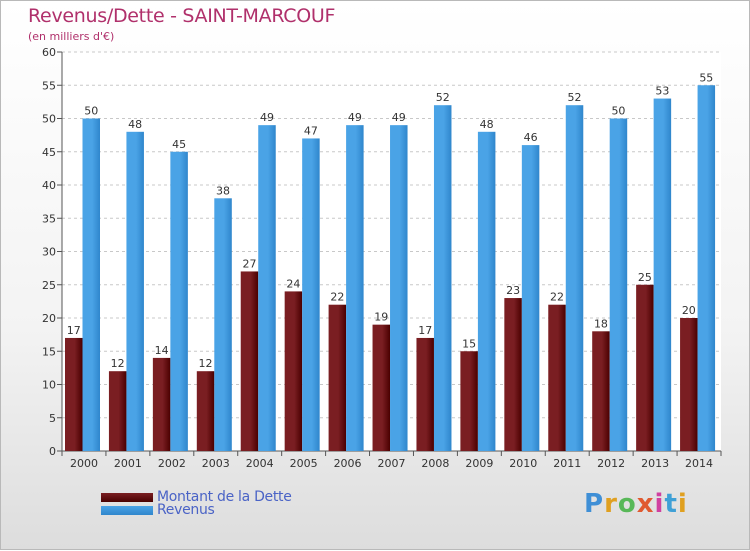  I want to click on y-tick-label: 40, so click(49, 185).